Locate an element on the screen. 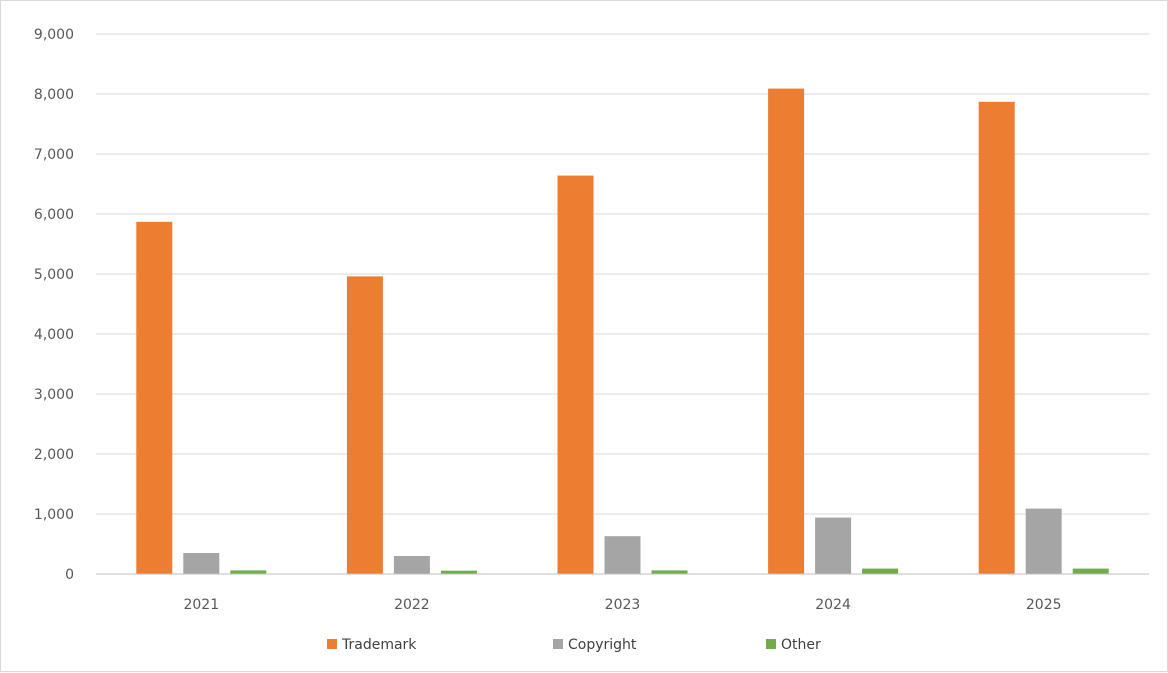 The width and height of the screenshot is (1168, 673). y-tick-label: 8,000 is located at coordinates (54, 95).